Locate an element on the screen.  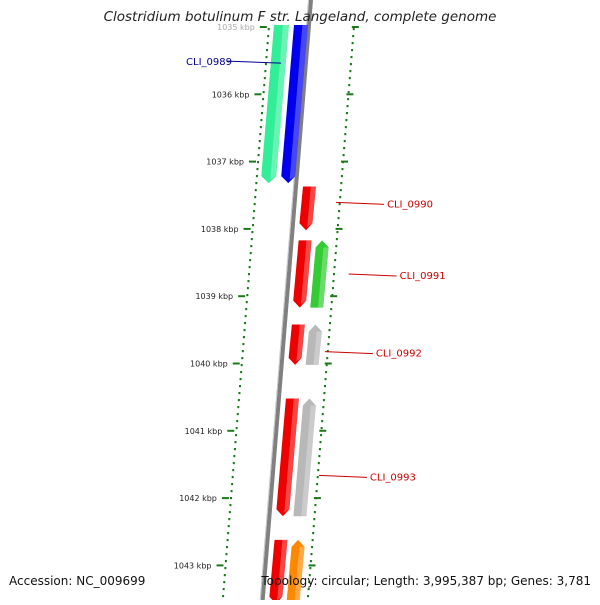
ruler-tick-label: 1036 kbp is located at coordinates (231, 94).